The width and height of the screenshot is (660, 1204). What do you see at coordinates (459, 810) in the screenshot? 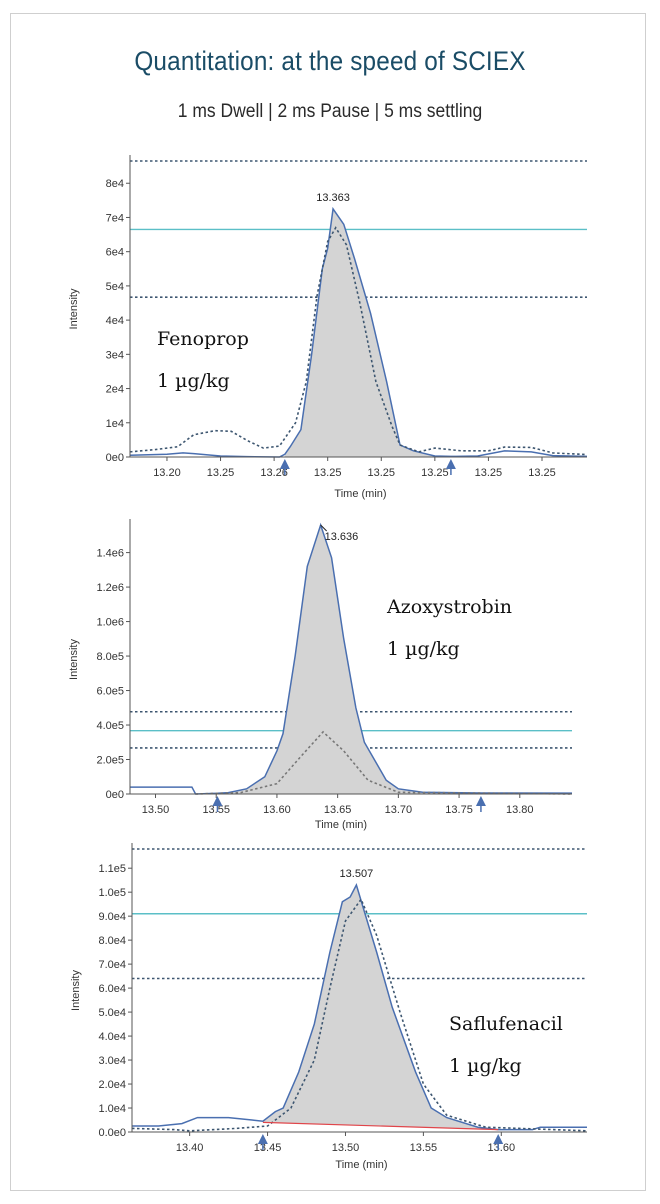
I see `x-tick-label: 13.75` at bounding box center [459, 810].